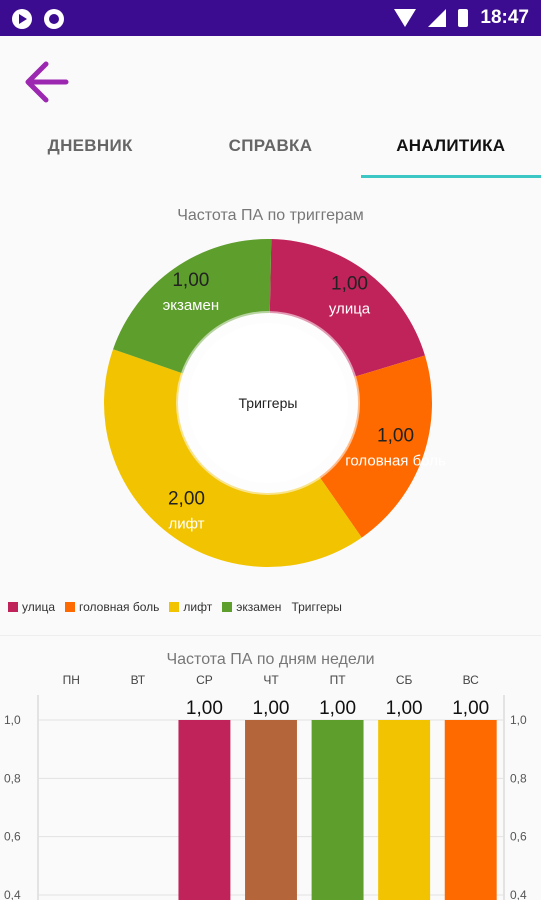 The height and width of the screenshot is (900, 541). I want to click on x-category-label: ПТ, so click(338, 680).